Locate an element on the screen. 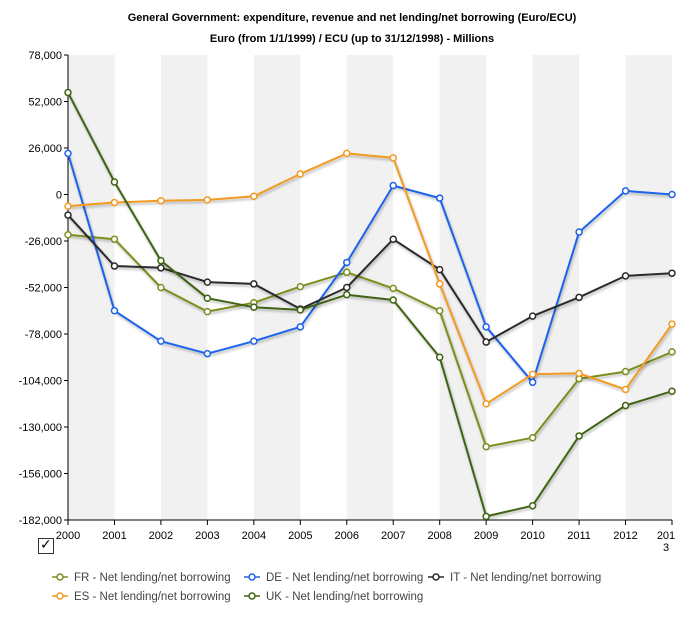 The height and width of the screenshot is (621, 693). y-tick-label: -104,000 is located at coordinates (40, 382).